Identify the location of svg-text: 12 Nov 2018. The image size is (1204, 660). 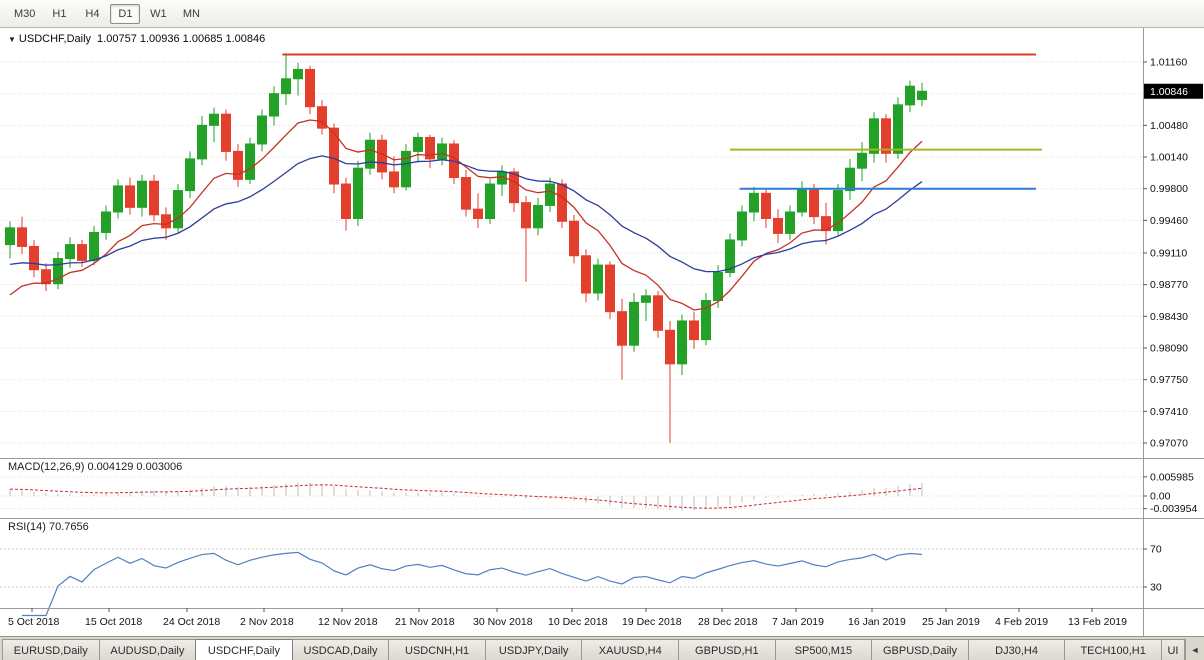
(348, 622).